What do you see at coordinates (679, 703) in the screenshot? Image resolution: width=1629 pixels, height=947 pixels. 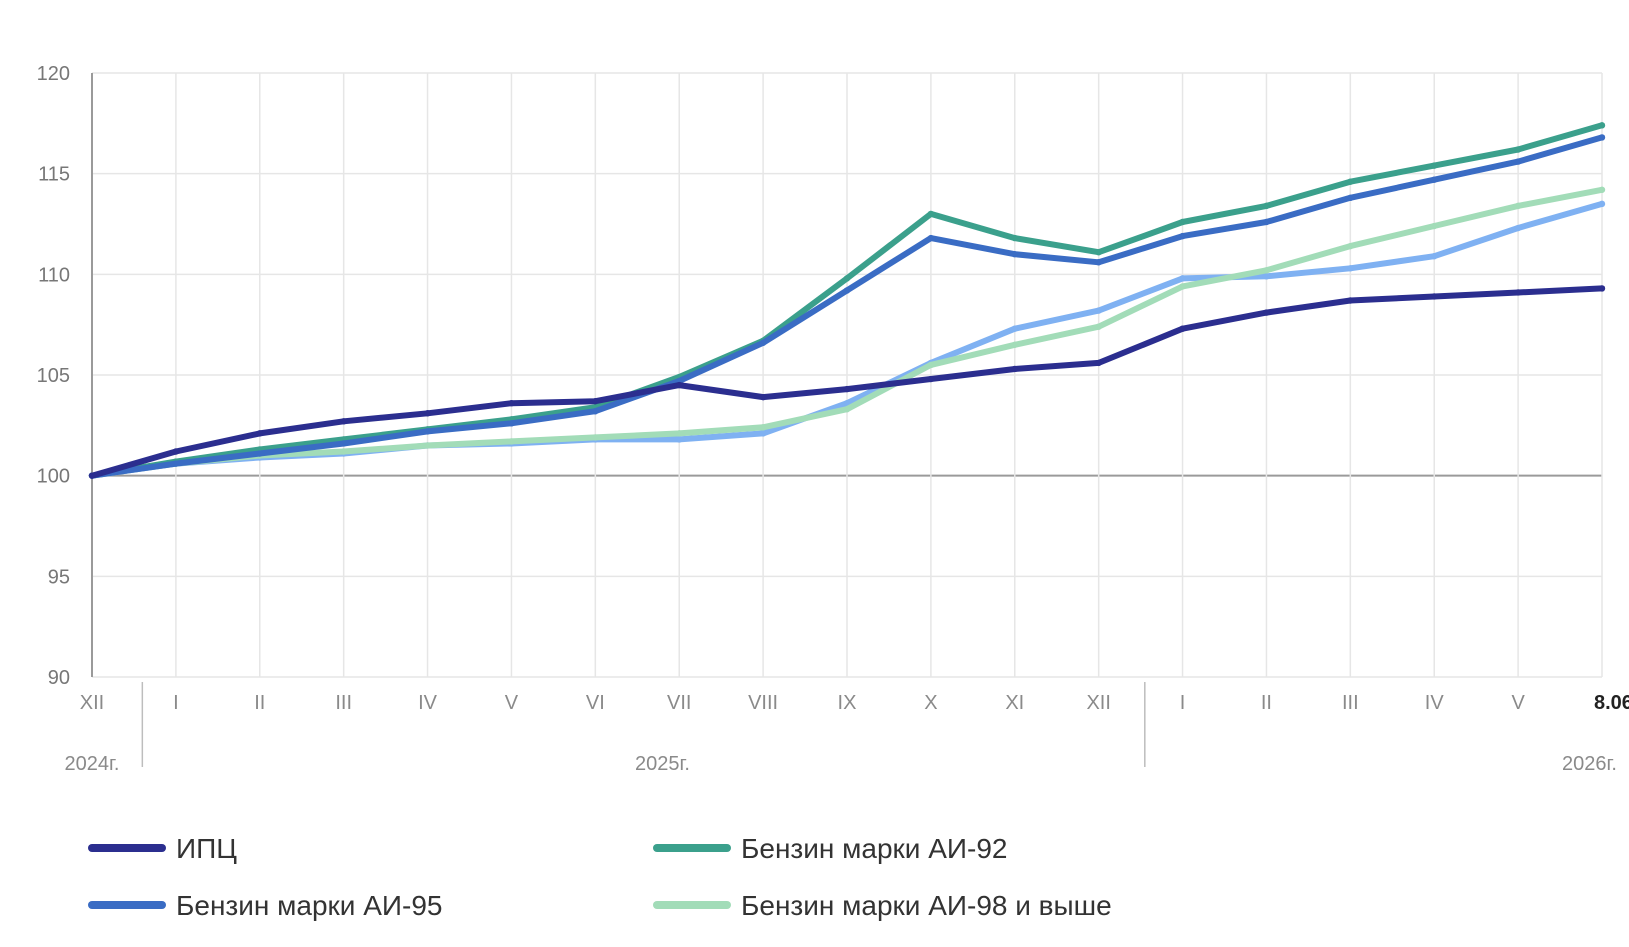 I see `x-tick-label: VII` at bounding box center [679, 703].